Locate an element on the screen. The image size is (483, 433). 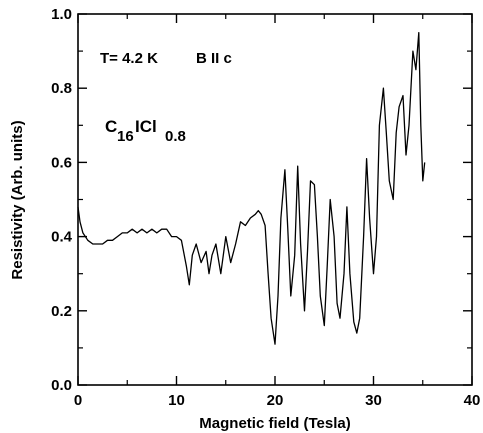
y-tick-label: 0.0 is located at coordinates (61, 385).